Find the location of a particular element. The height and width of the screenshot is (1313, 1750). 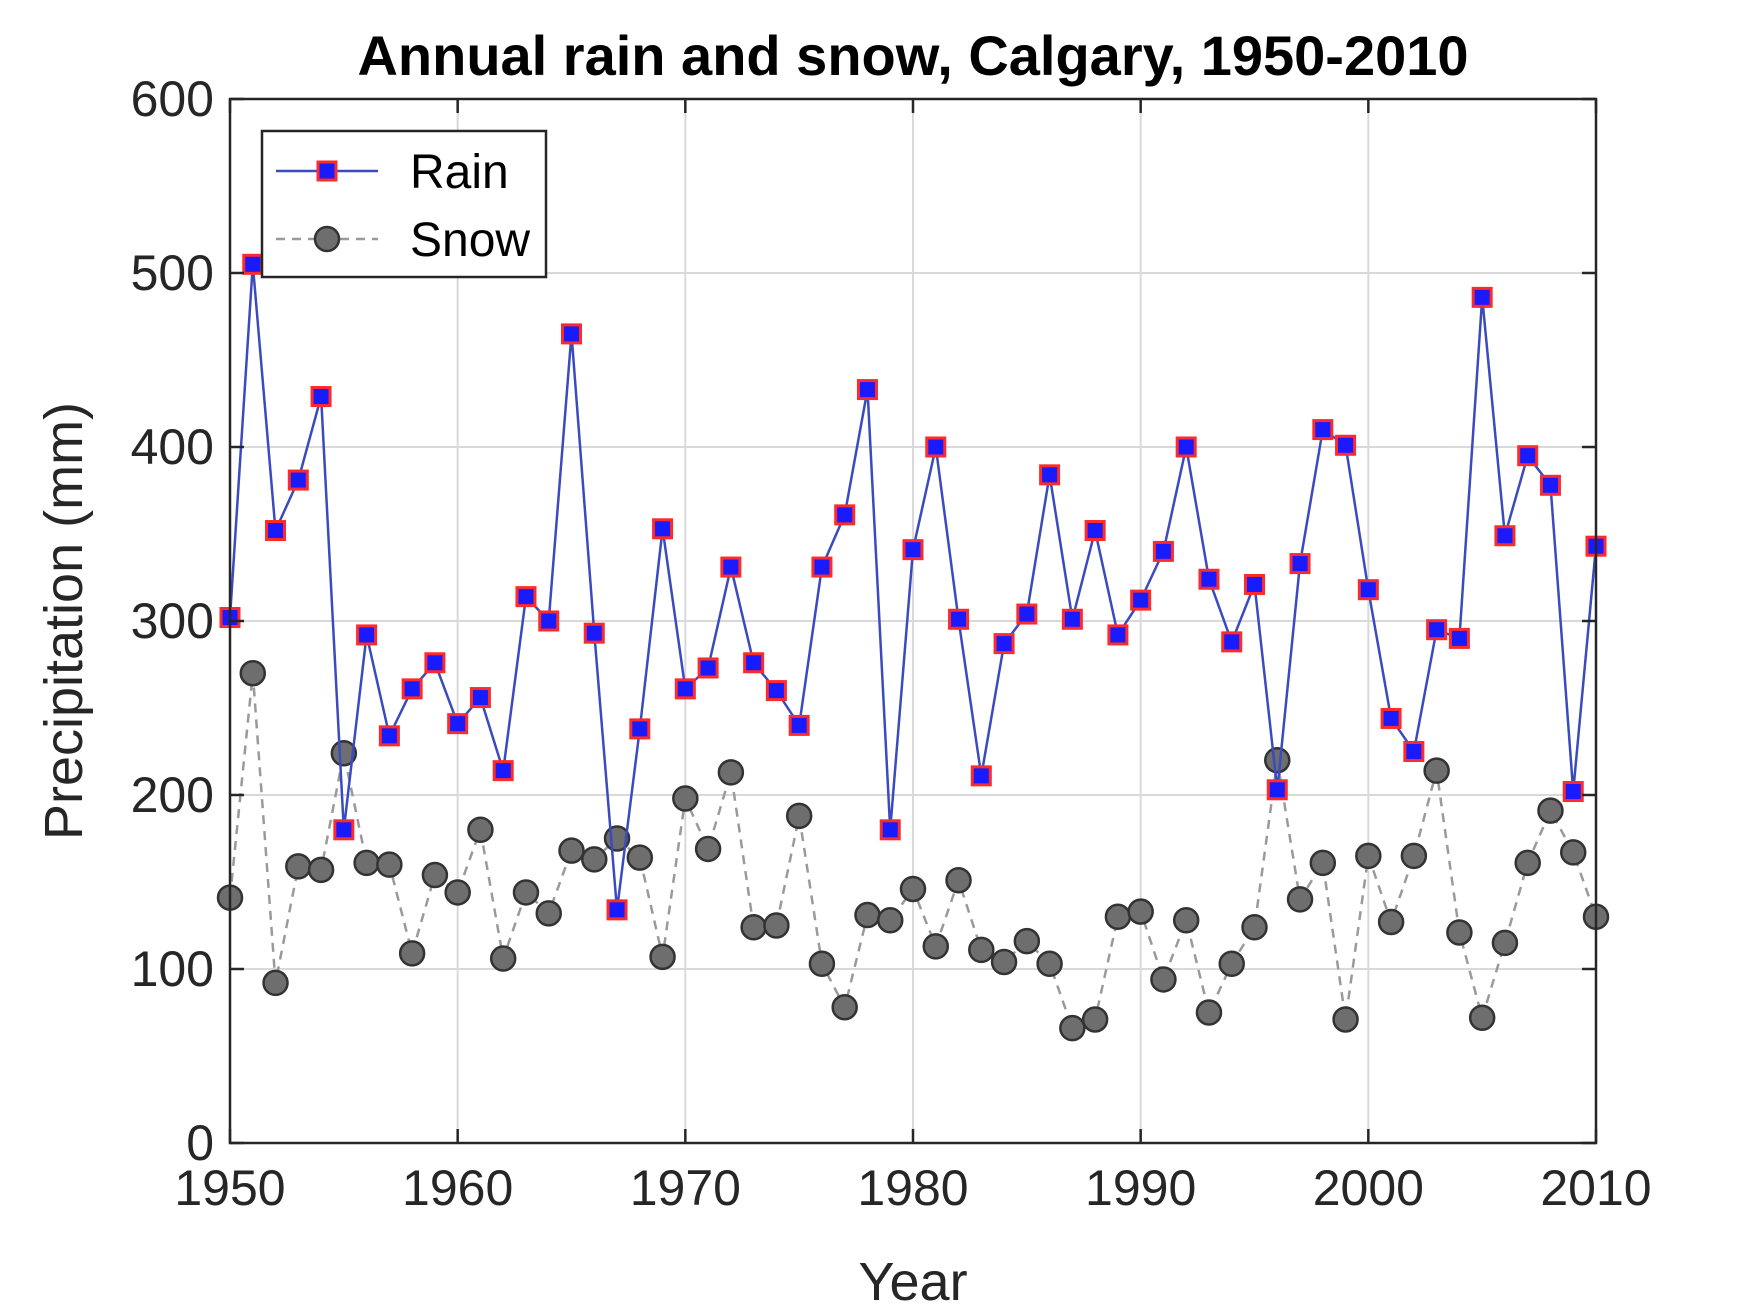

y-tick-label: 300 is located at coordinates (172, 621).